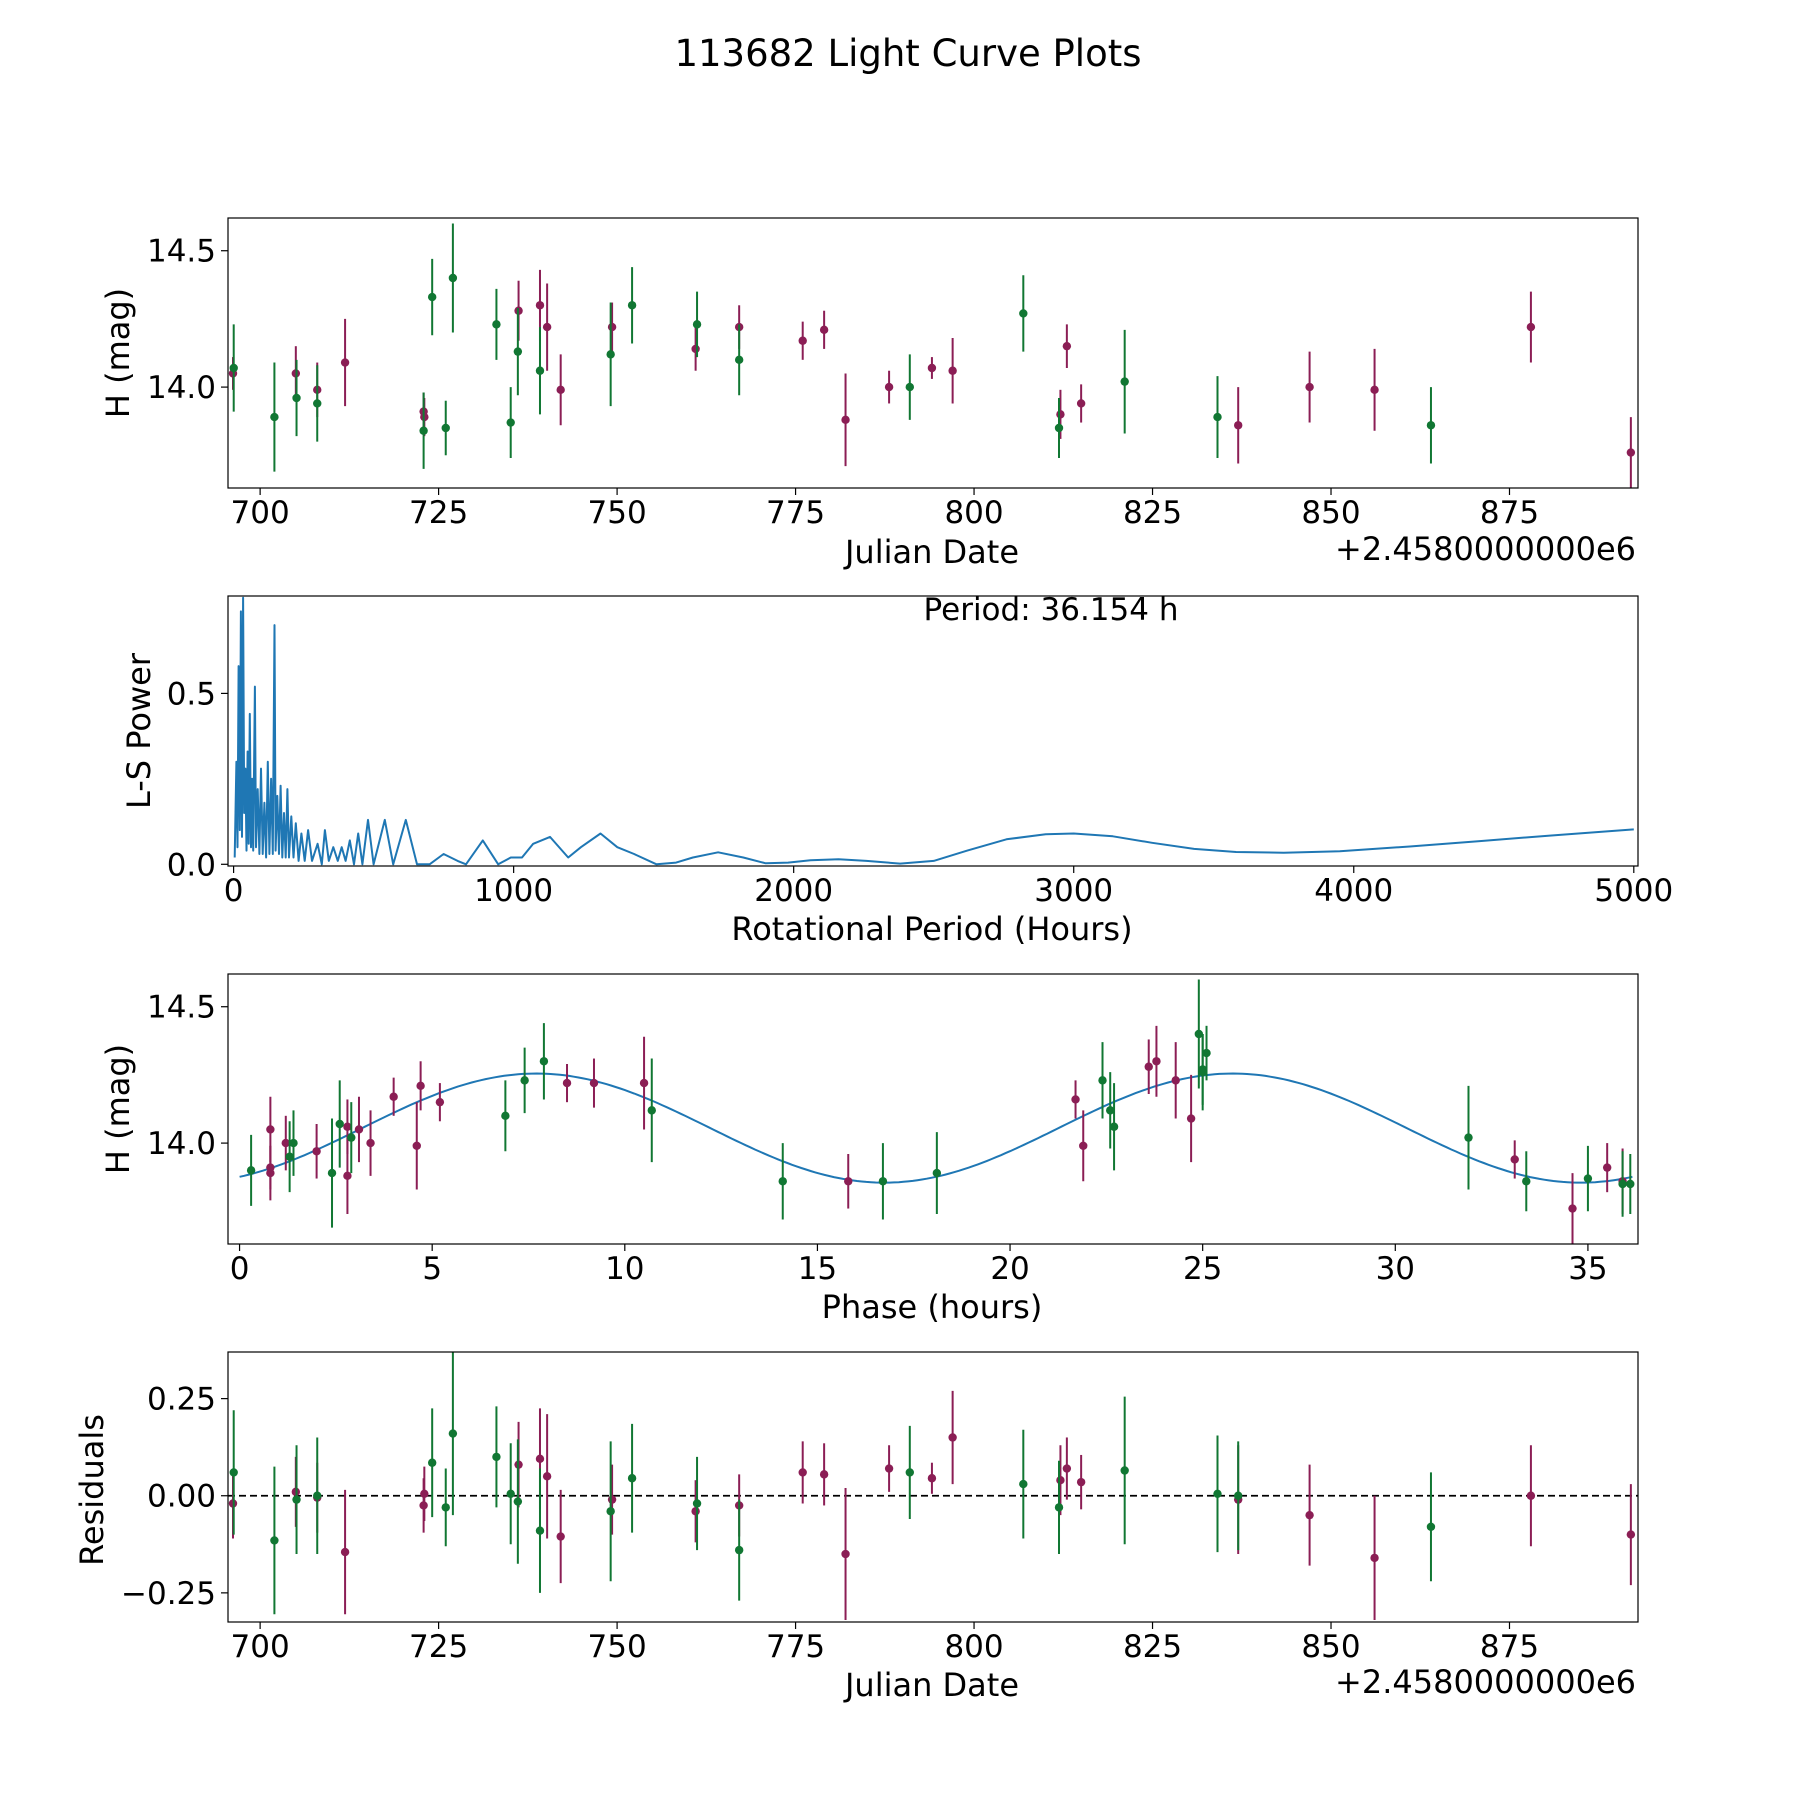 The width and height of the screenshot is (1800, 1800). Describe the element at coordinates (181, 252) in the screenshot. I see `lightcurve-ytick-label: 14.5` at that location.